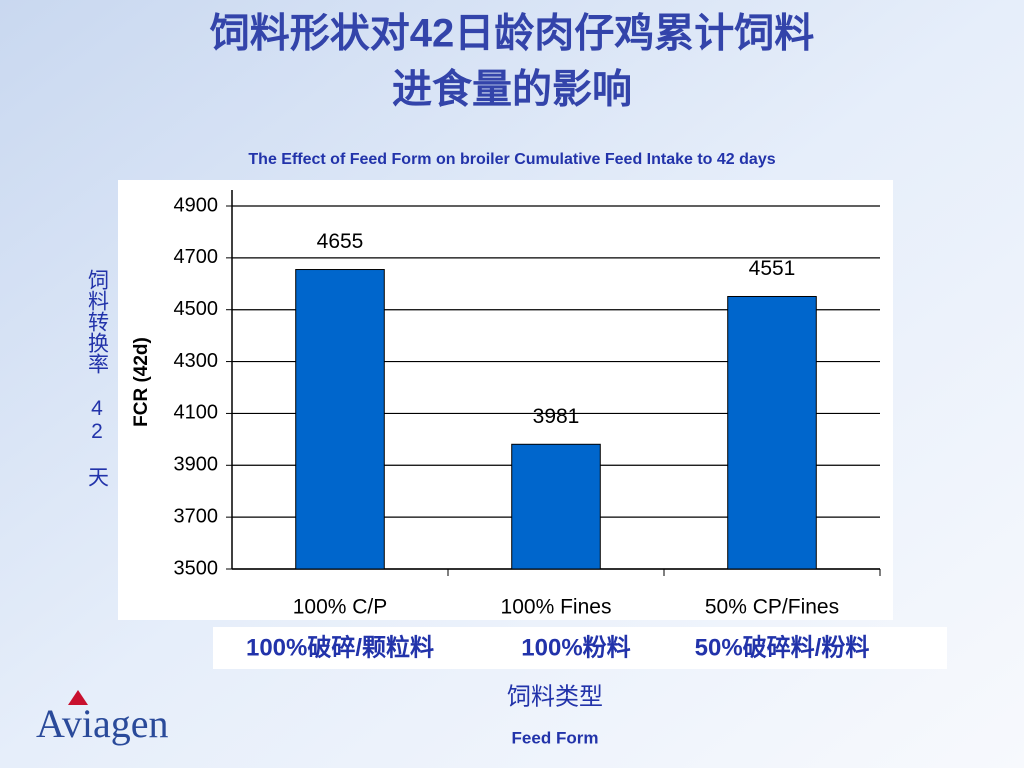 The width and height of the screenshot is (1024, 768). Describe the element at coordinates (196, 361) in the screenshot. I see `y-tick-label: 4300` at that location.